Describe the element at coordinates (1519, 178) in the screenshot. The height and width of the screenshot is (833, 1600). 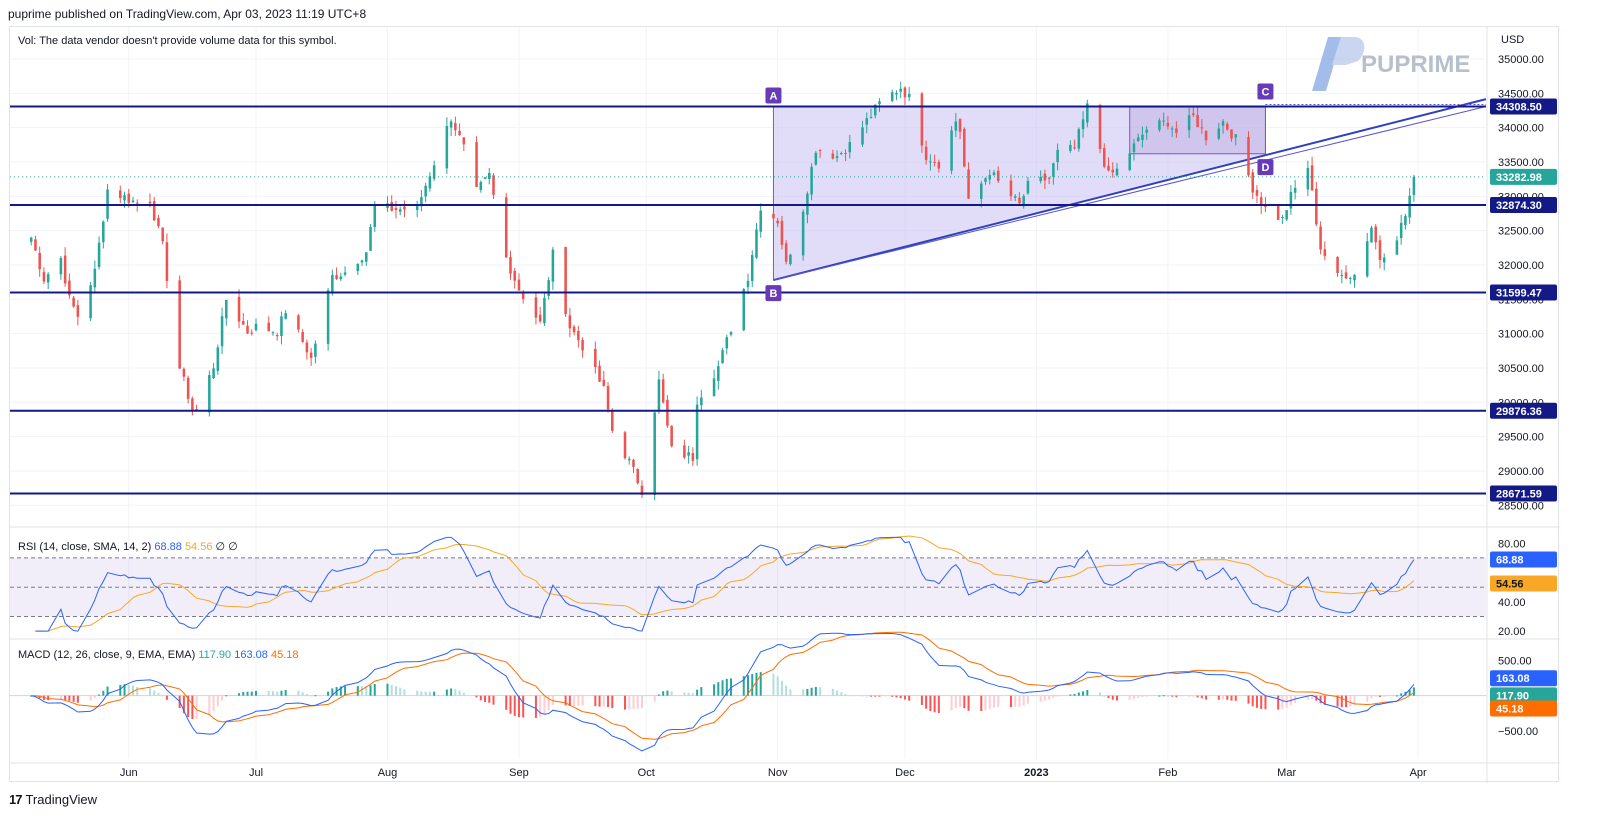
I see `last-price-tag-text: 33282.98` at that location.